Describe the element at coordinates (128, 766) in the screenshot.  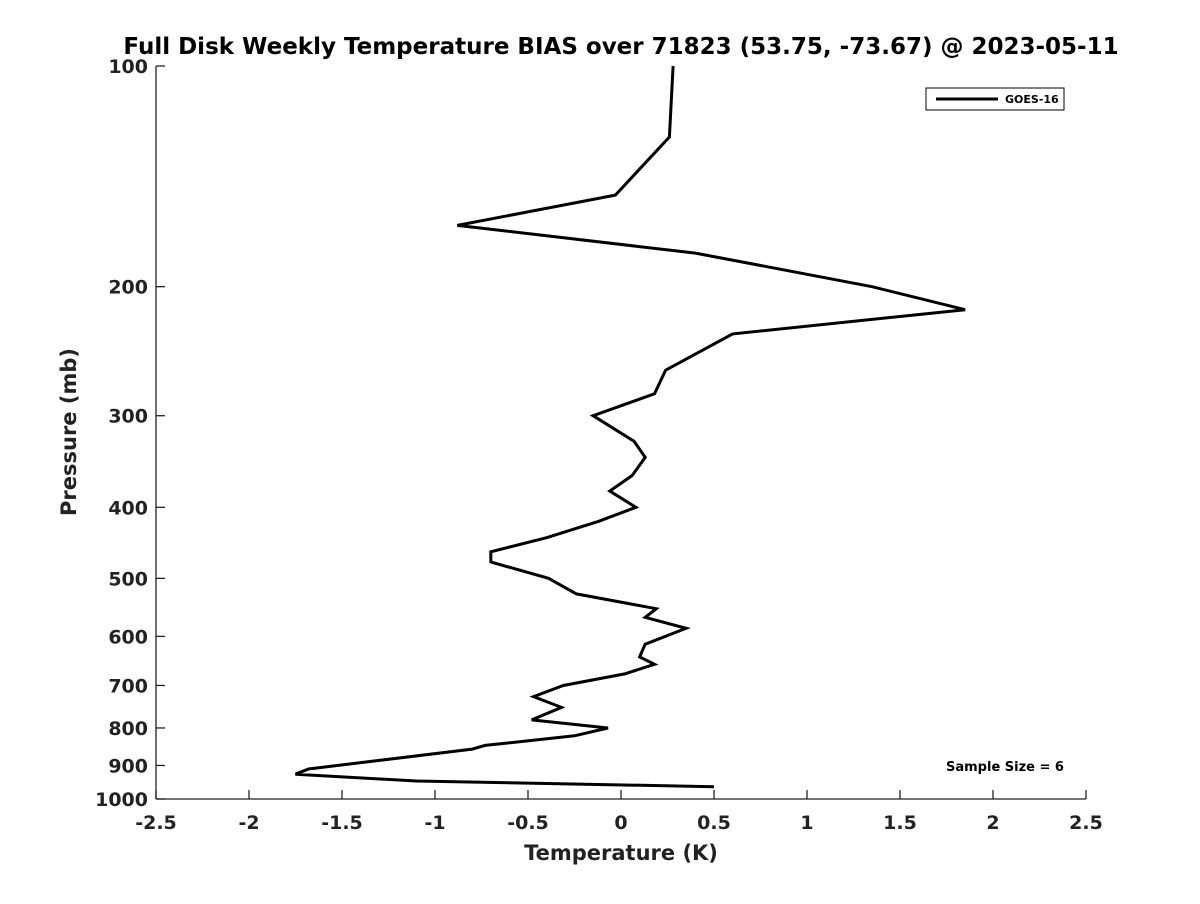
I see `y-tick-label: 900` at that location.